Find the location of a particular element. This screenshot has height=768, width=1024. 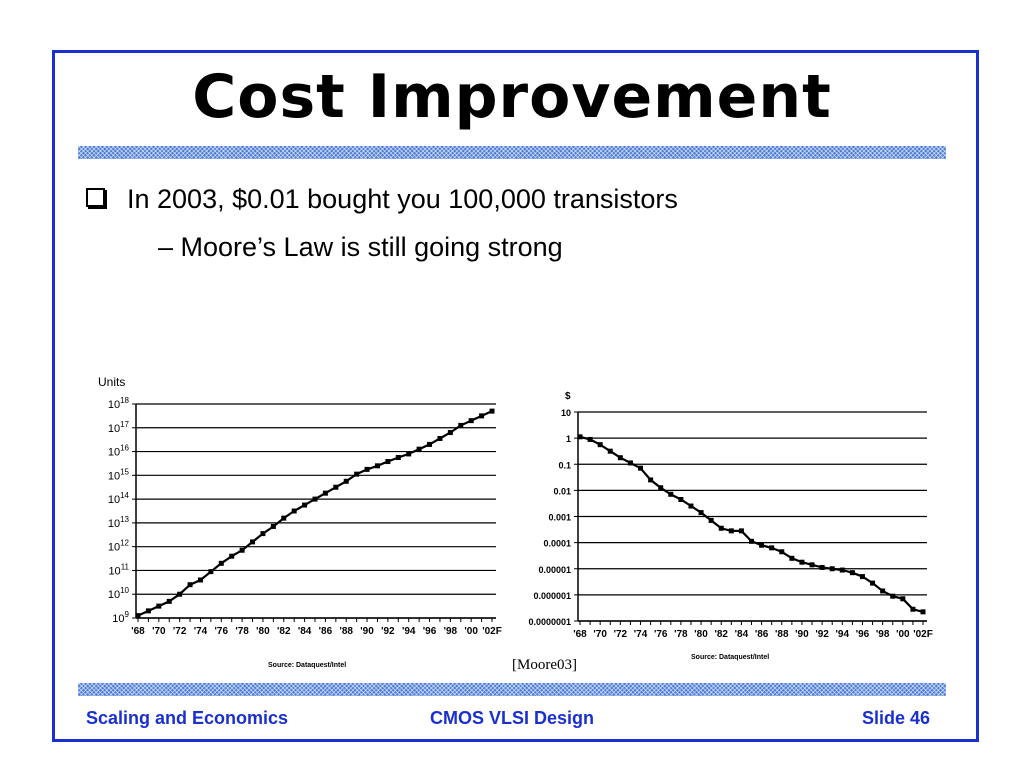

footer-left: Scaling and Economics is located at coordinates (187, 718).